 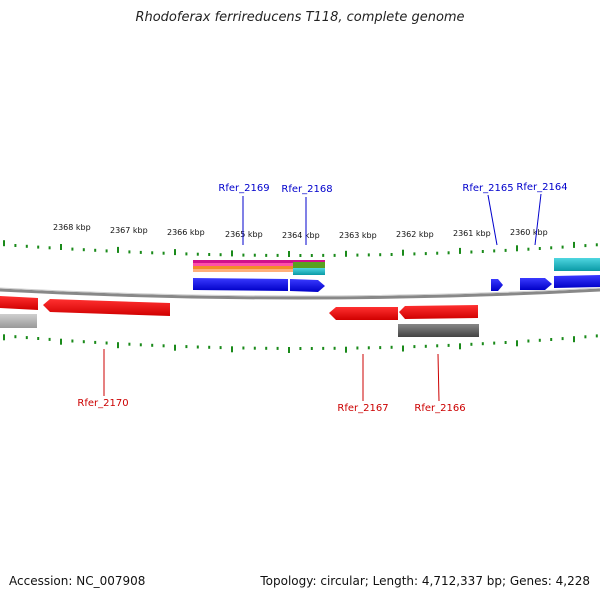 I want to click on kbp-label: 2362 kbp, so click(x=415, y=234).